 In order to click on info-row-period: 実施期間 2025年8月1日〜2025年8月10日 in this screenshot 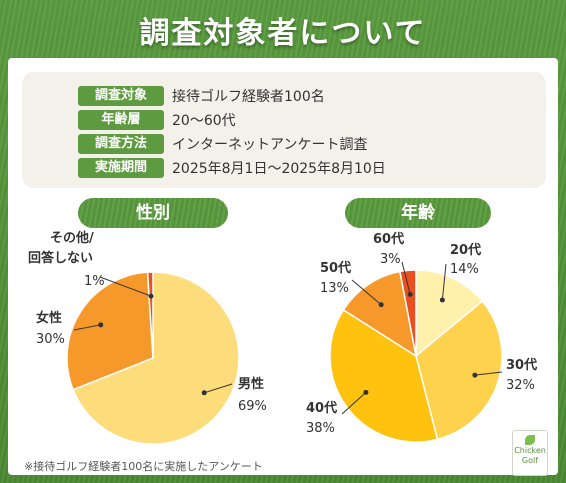, I will do `click(232, 168)`.